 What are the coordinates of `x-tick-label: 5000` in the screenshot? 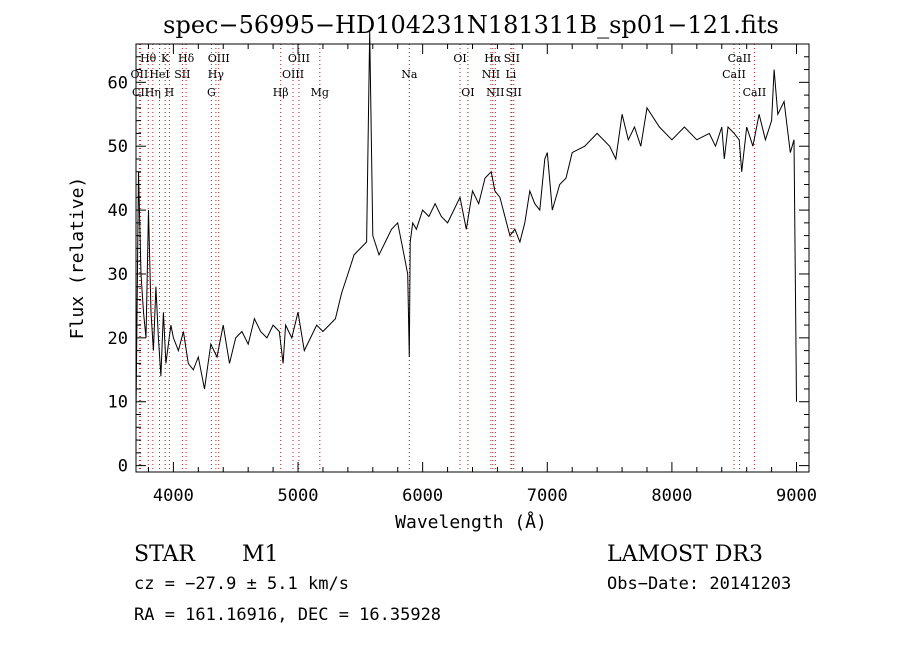 It's located at (298, 496).